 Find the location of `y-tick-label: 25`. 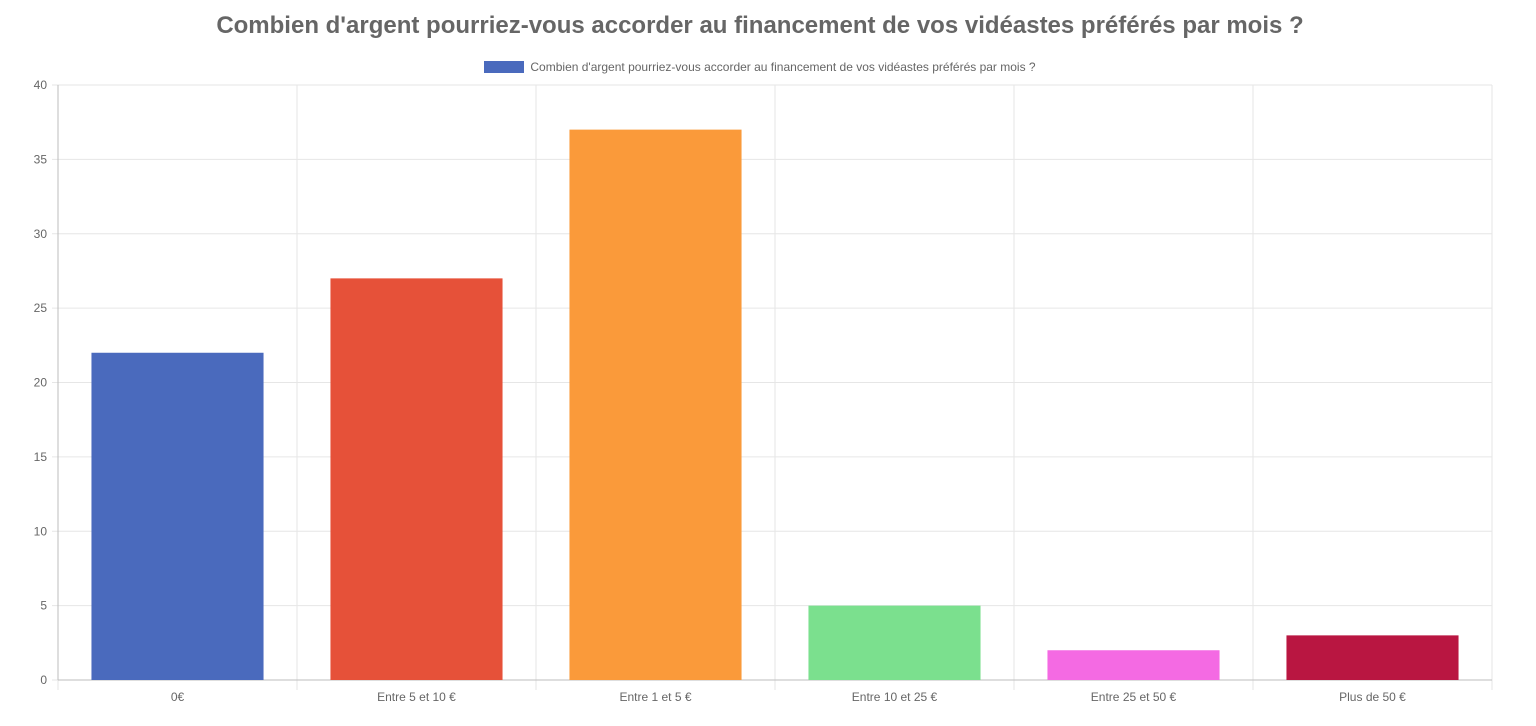

y-tick-label: 25 is located at coordinates (41, 308).